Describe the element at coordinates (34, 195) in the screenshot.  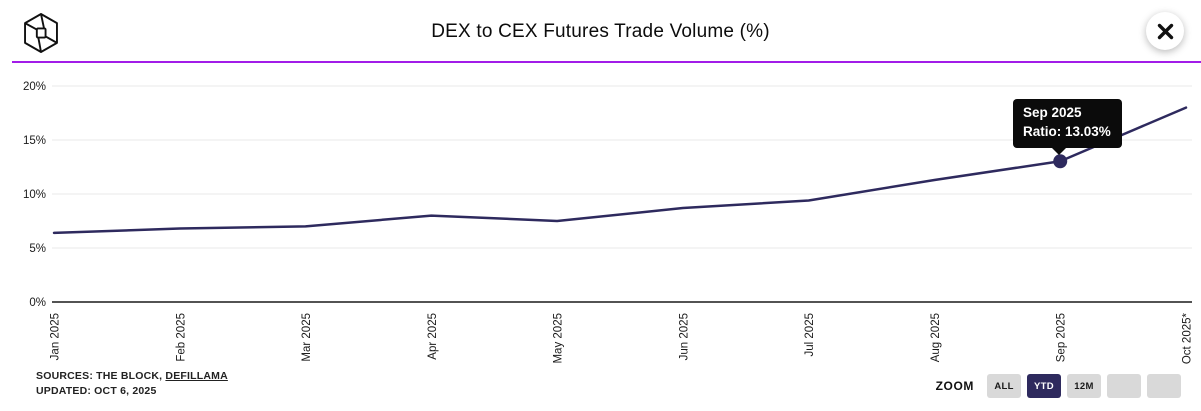
I see `y-tick-label: 10%` at that location.